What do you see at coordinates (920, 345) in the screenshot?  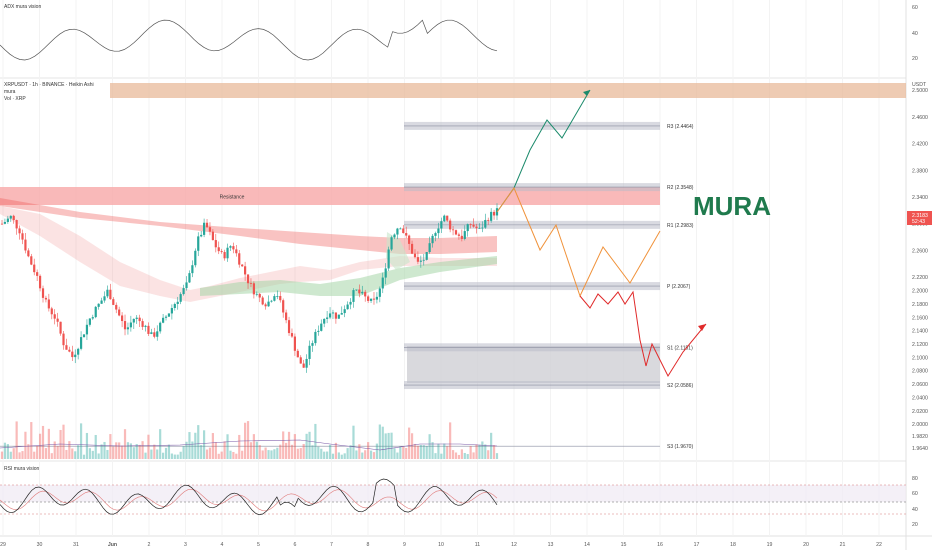 I see `price-tick-12: 2.1200` at bounding box center [920, 345].